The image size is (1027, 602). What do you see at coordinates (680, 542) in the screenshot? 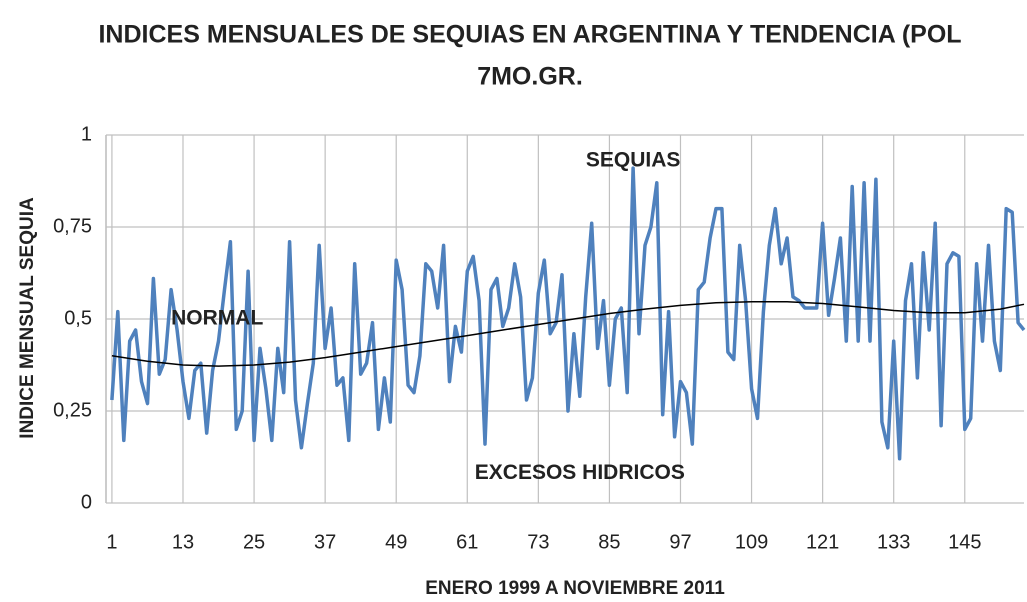
I see `x-tick-label: 97` at bounding box center [680, 542].